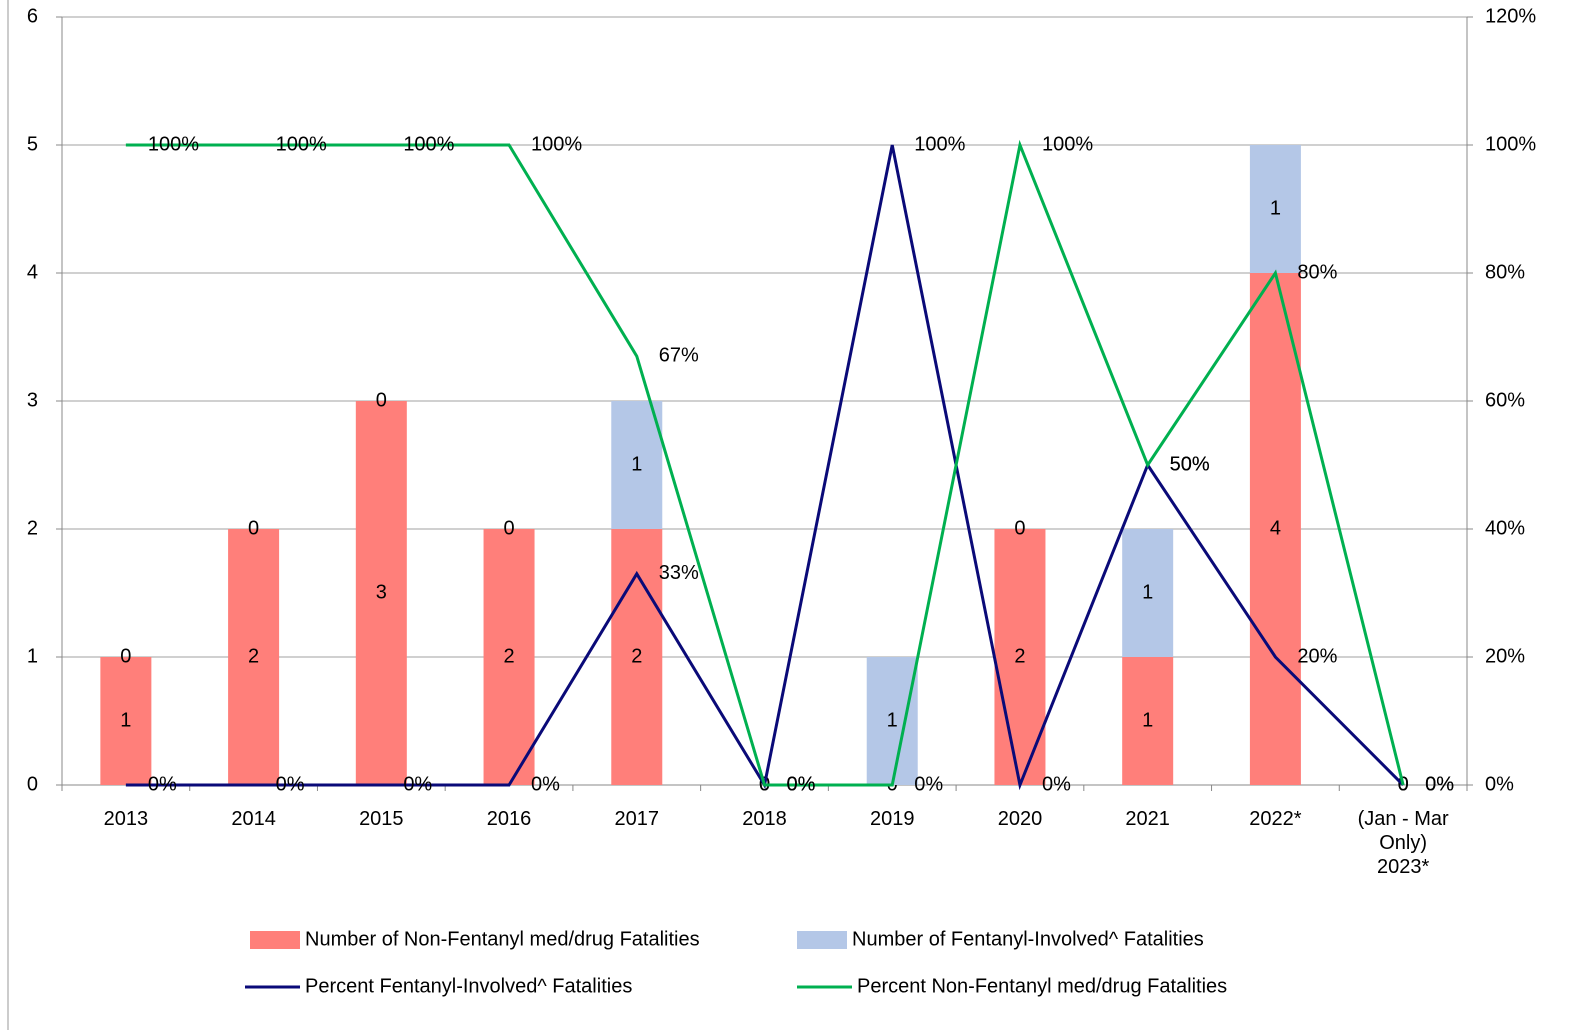  What do you see at coordinates (764, 819) in the screenshot?
I see `x-tick-label: 2018` at bounding box center [764, 819].